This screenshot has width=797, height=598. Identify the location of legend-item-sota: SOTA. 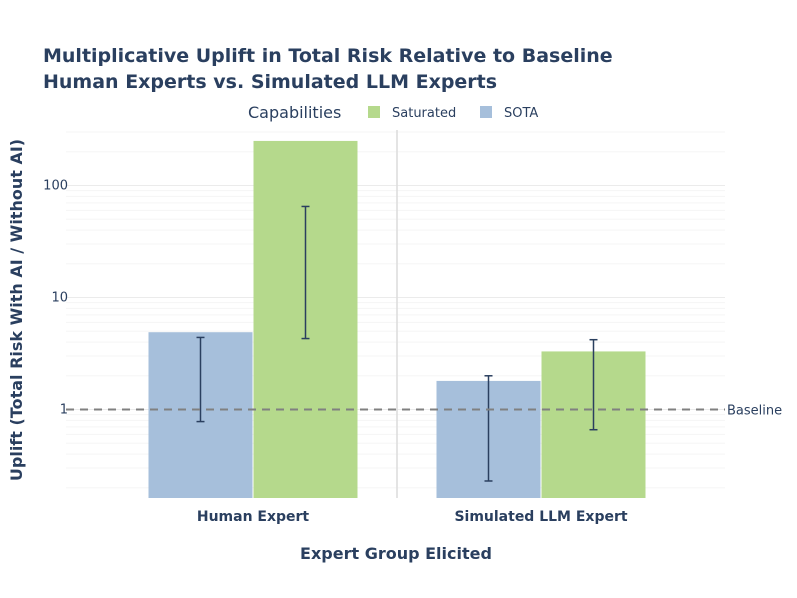
(509, 113).